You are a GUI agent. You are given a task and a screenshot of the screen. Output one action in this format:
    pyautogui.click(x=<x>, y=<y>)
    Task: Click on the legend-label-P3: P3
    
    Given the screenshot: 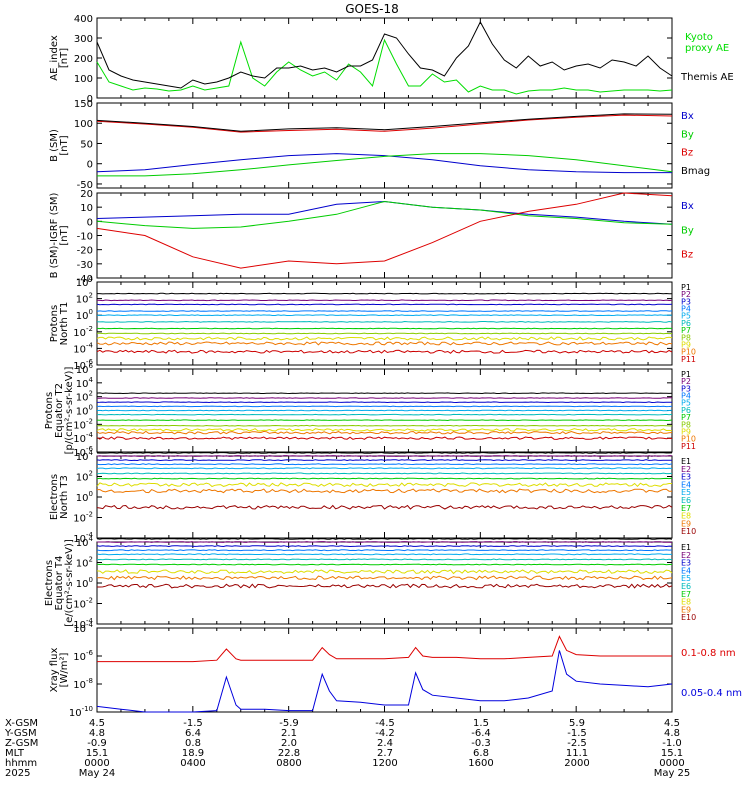 What is the action you would take?
    pyautogui.click(x=686, y=301)
    